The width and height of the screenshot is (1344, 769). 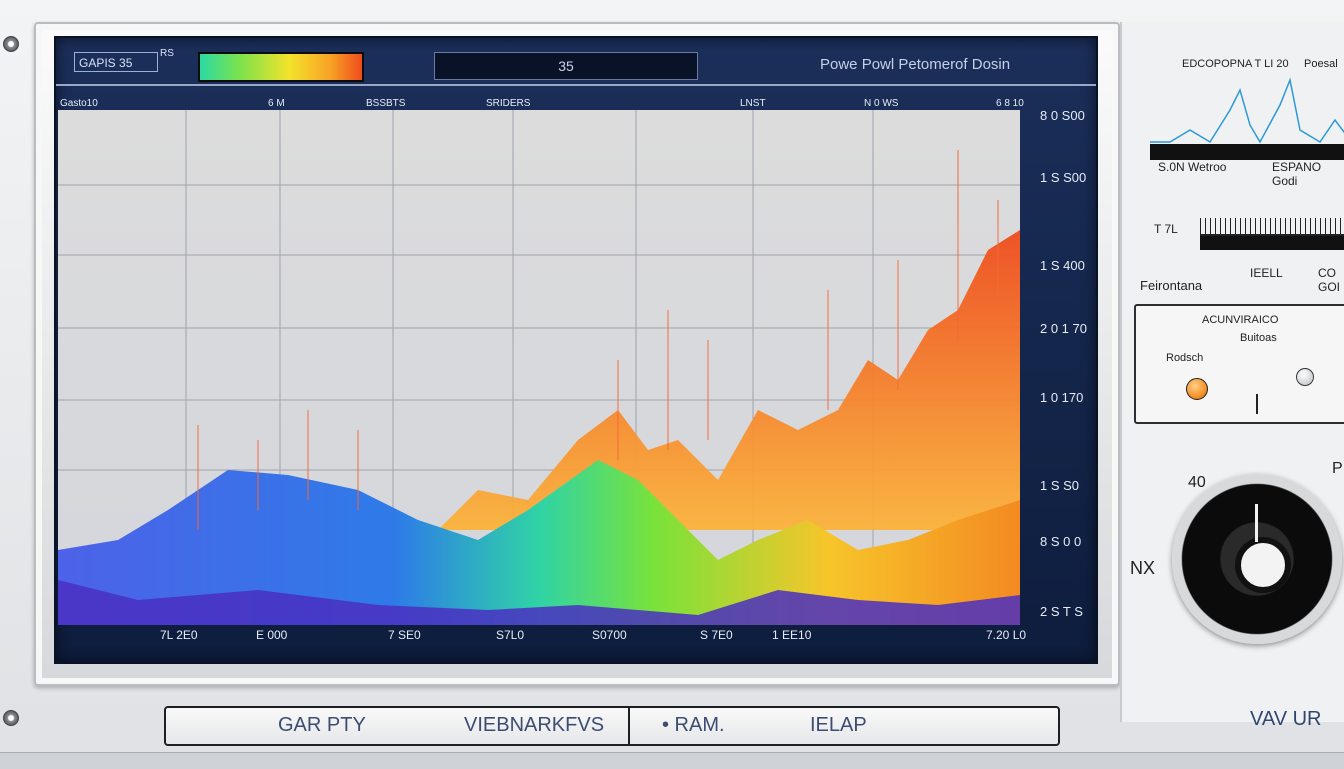 I want to click on y-tick: 2 S T S, so click(x=1061, y=611).